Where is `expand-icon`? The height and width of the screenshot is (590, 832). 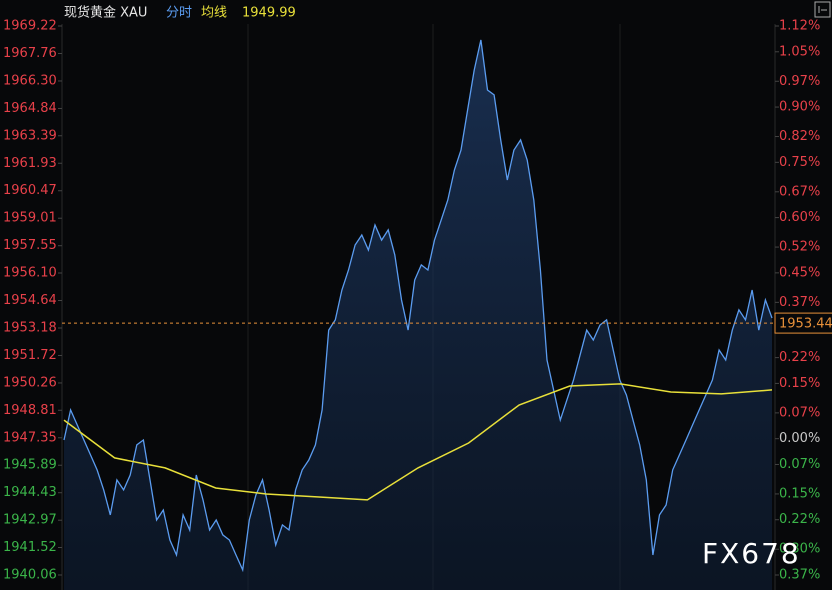
expand-icon is located at coordinates (822, 9).